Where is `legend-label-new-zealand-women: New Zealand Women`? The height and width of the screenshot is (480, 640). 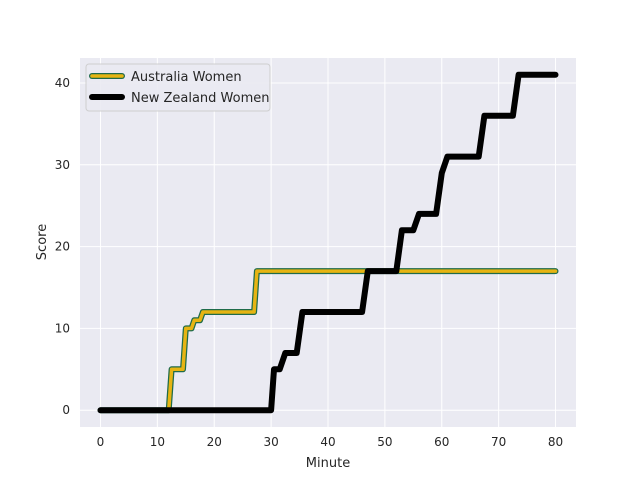
legend-label-new-zealand-women: New Zealand Women is located at coordinates (200, 98).